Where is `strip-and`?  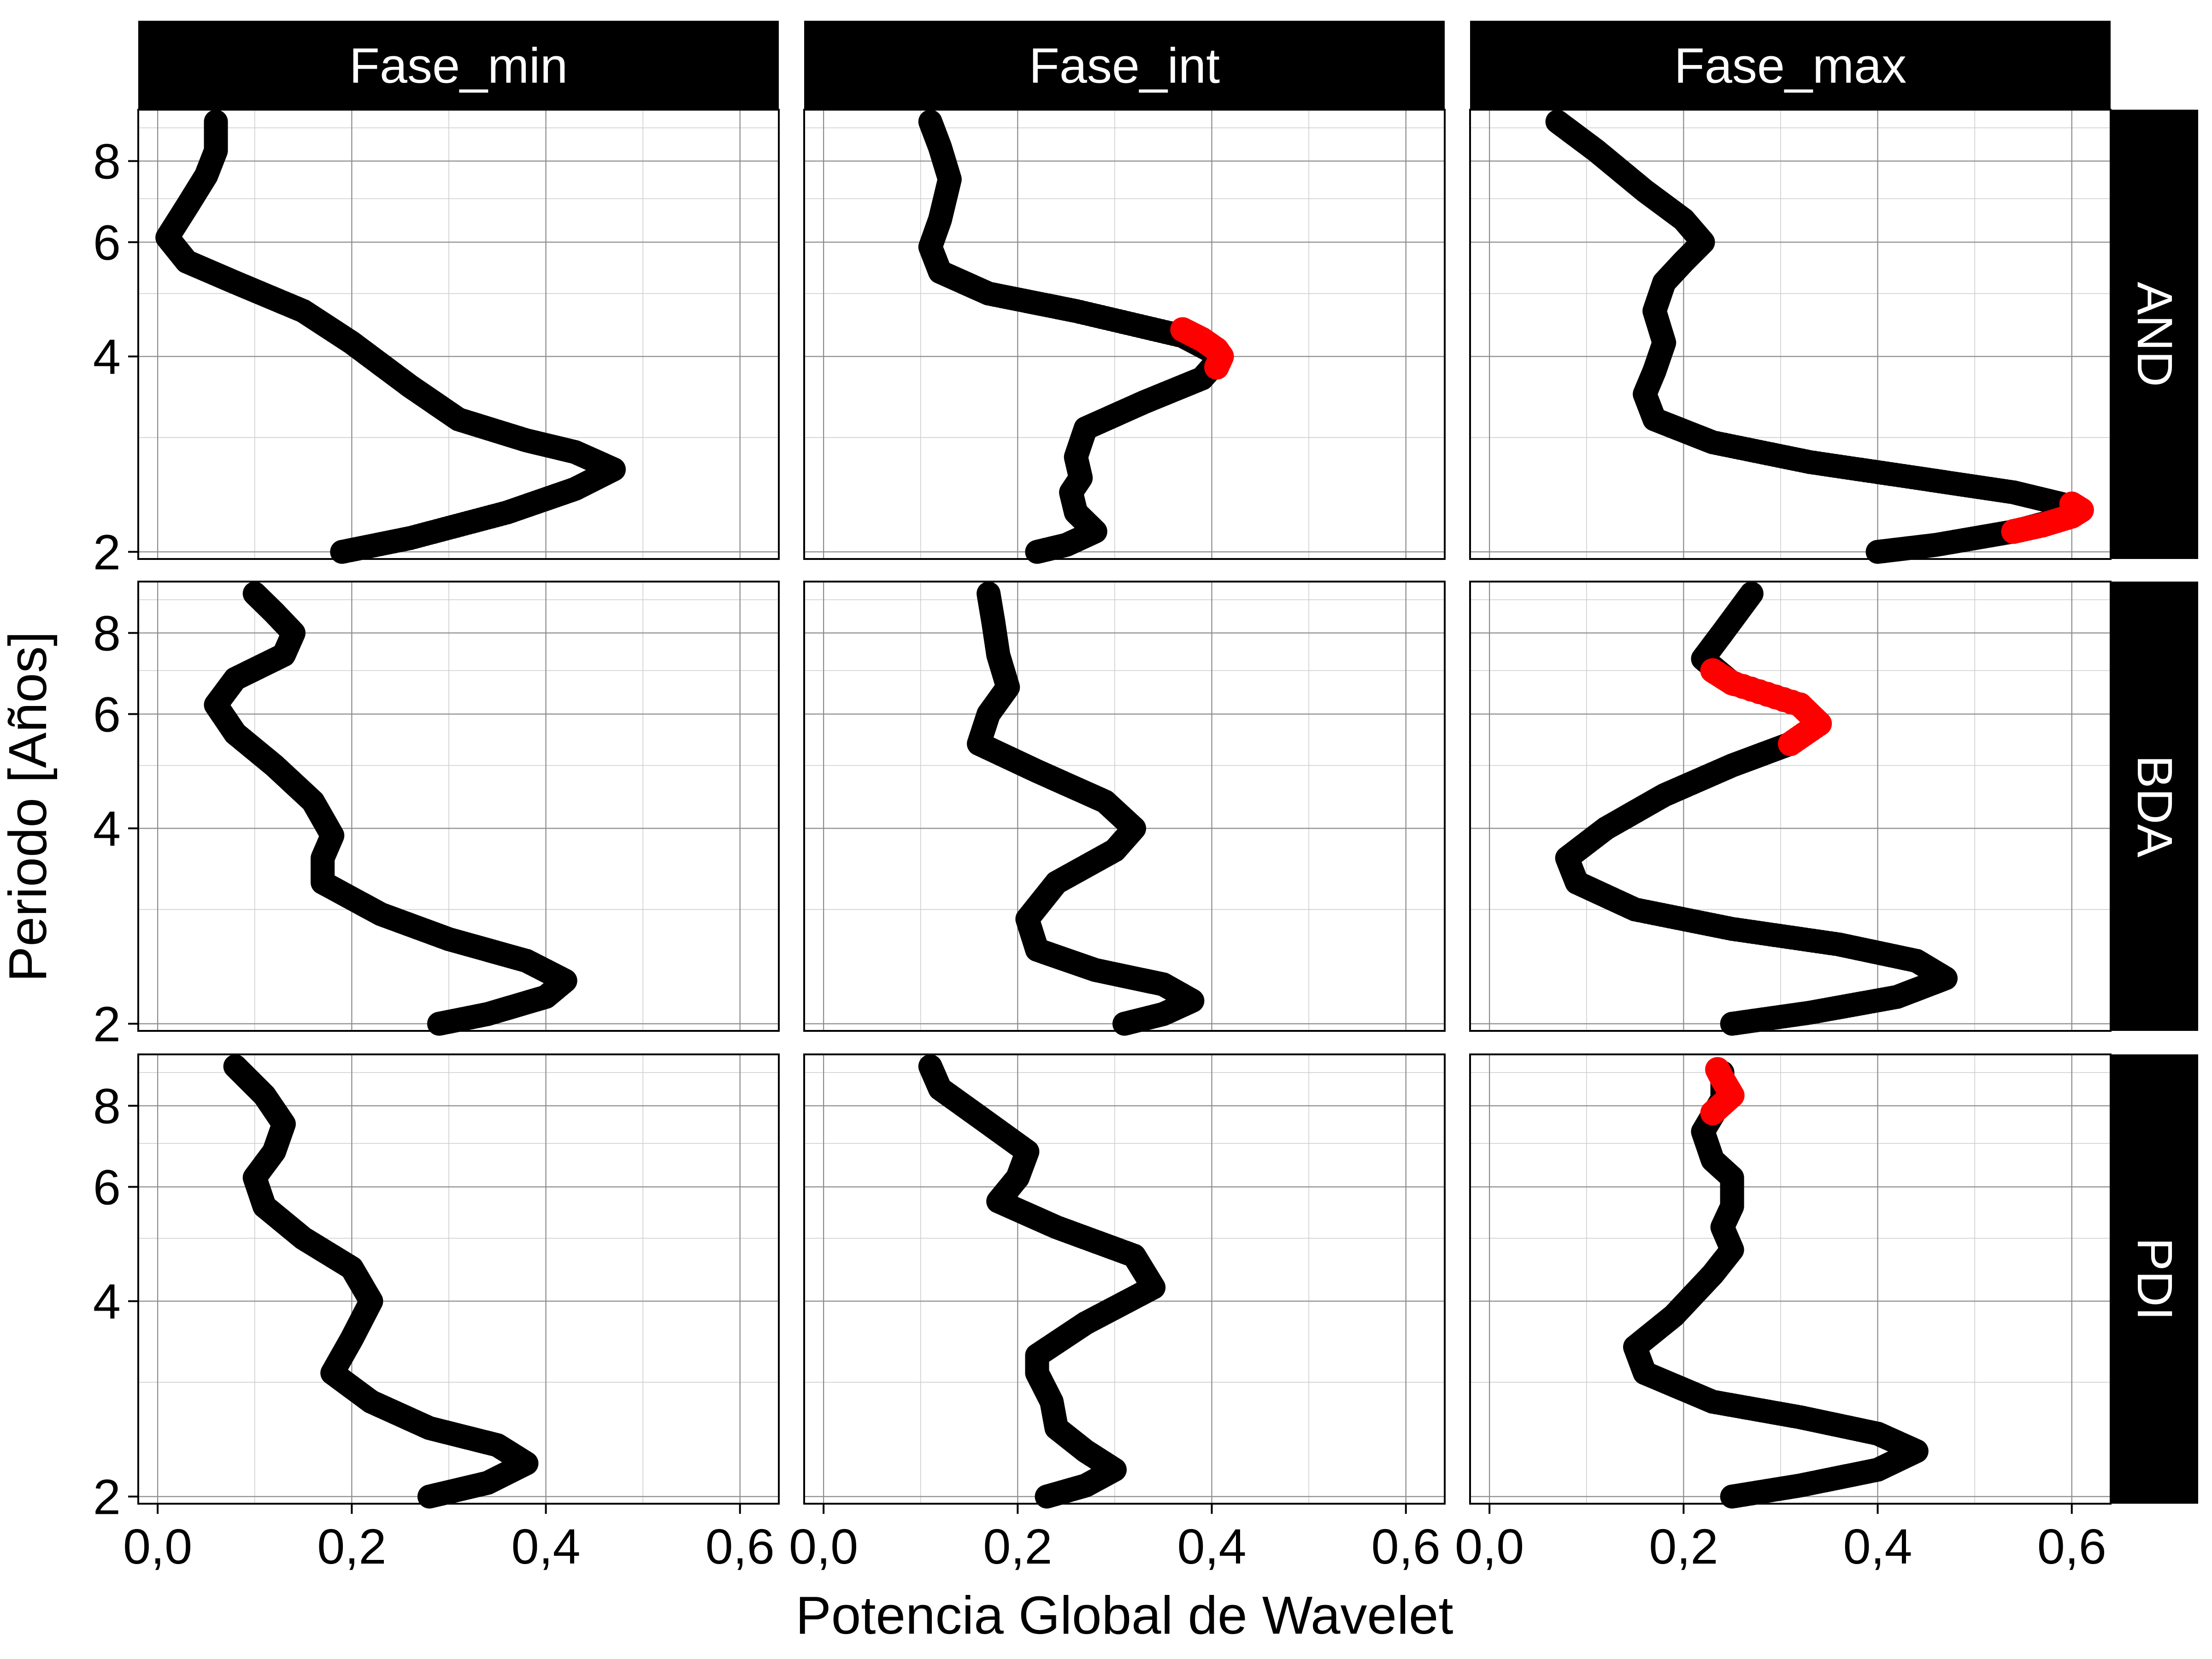 strip-and is located at coordinates (2154, 334).